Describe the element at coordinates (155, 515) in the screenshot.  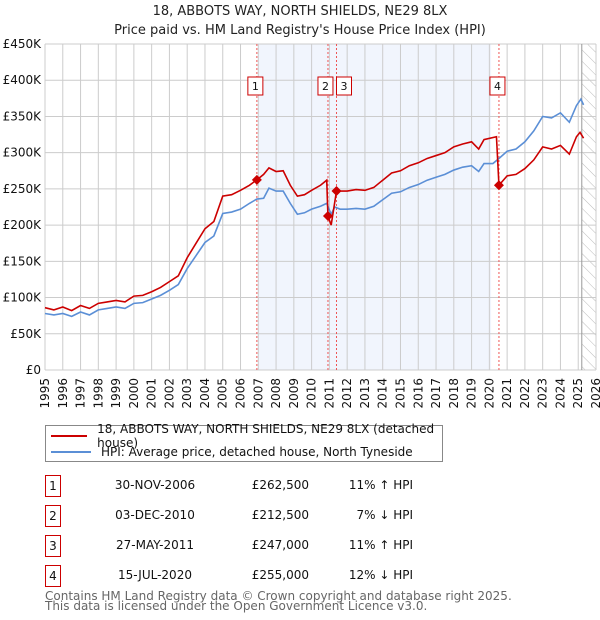
I see `transaction-date: 03-DEC-2010` at that location.